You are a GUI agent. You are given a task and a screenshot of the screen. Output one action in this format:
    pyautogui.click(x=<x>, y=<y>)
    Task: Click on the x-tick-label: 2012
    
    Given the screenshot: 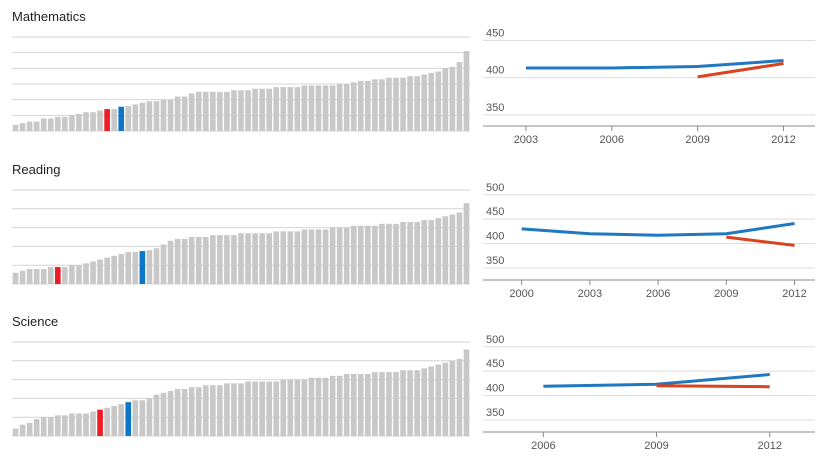 What is the action you would take?
    pyautogui.click(x=769, y=446)
    